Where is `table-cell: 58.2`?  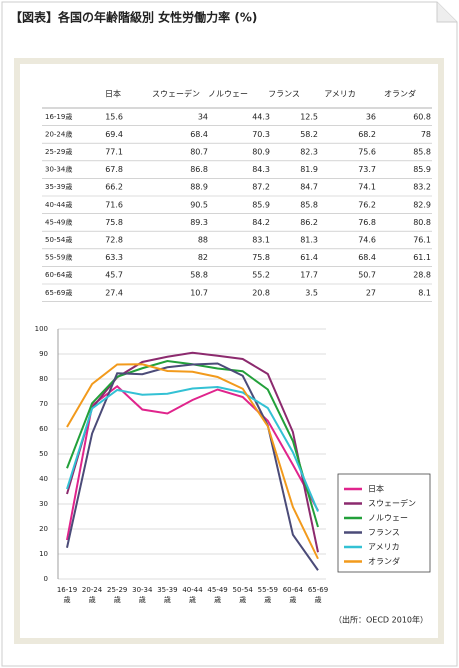
table-cell: 58.2 is located at coordinates (309, 134).